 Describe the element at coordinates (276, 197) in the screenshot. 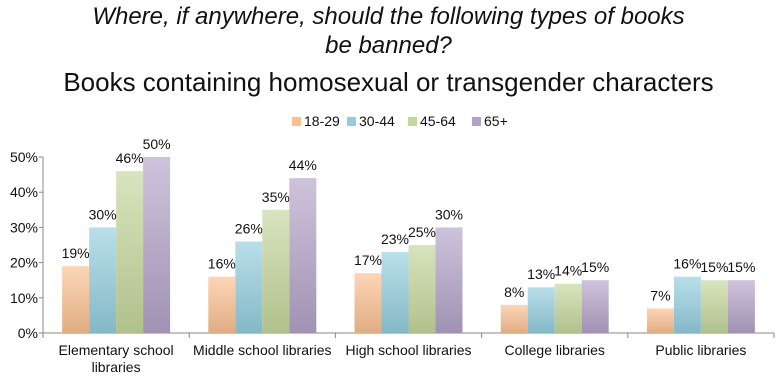

I see `data-label: 35%` at that location.